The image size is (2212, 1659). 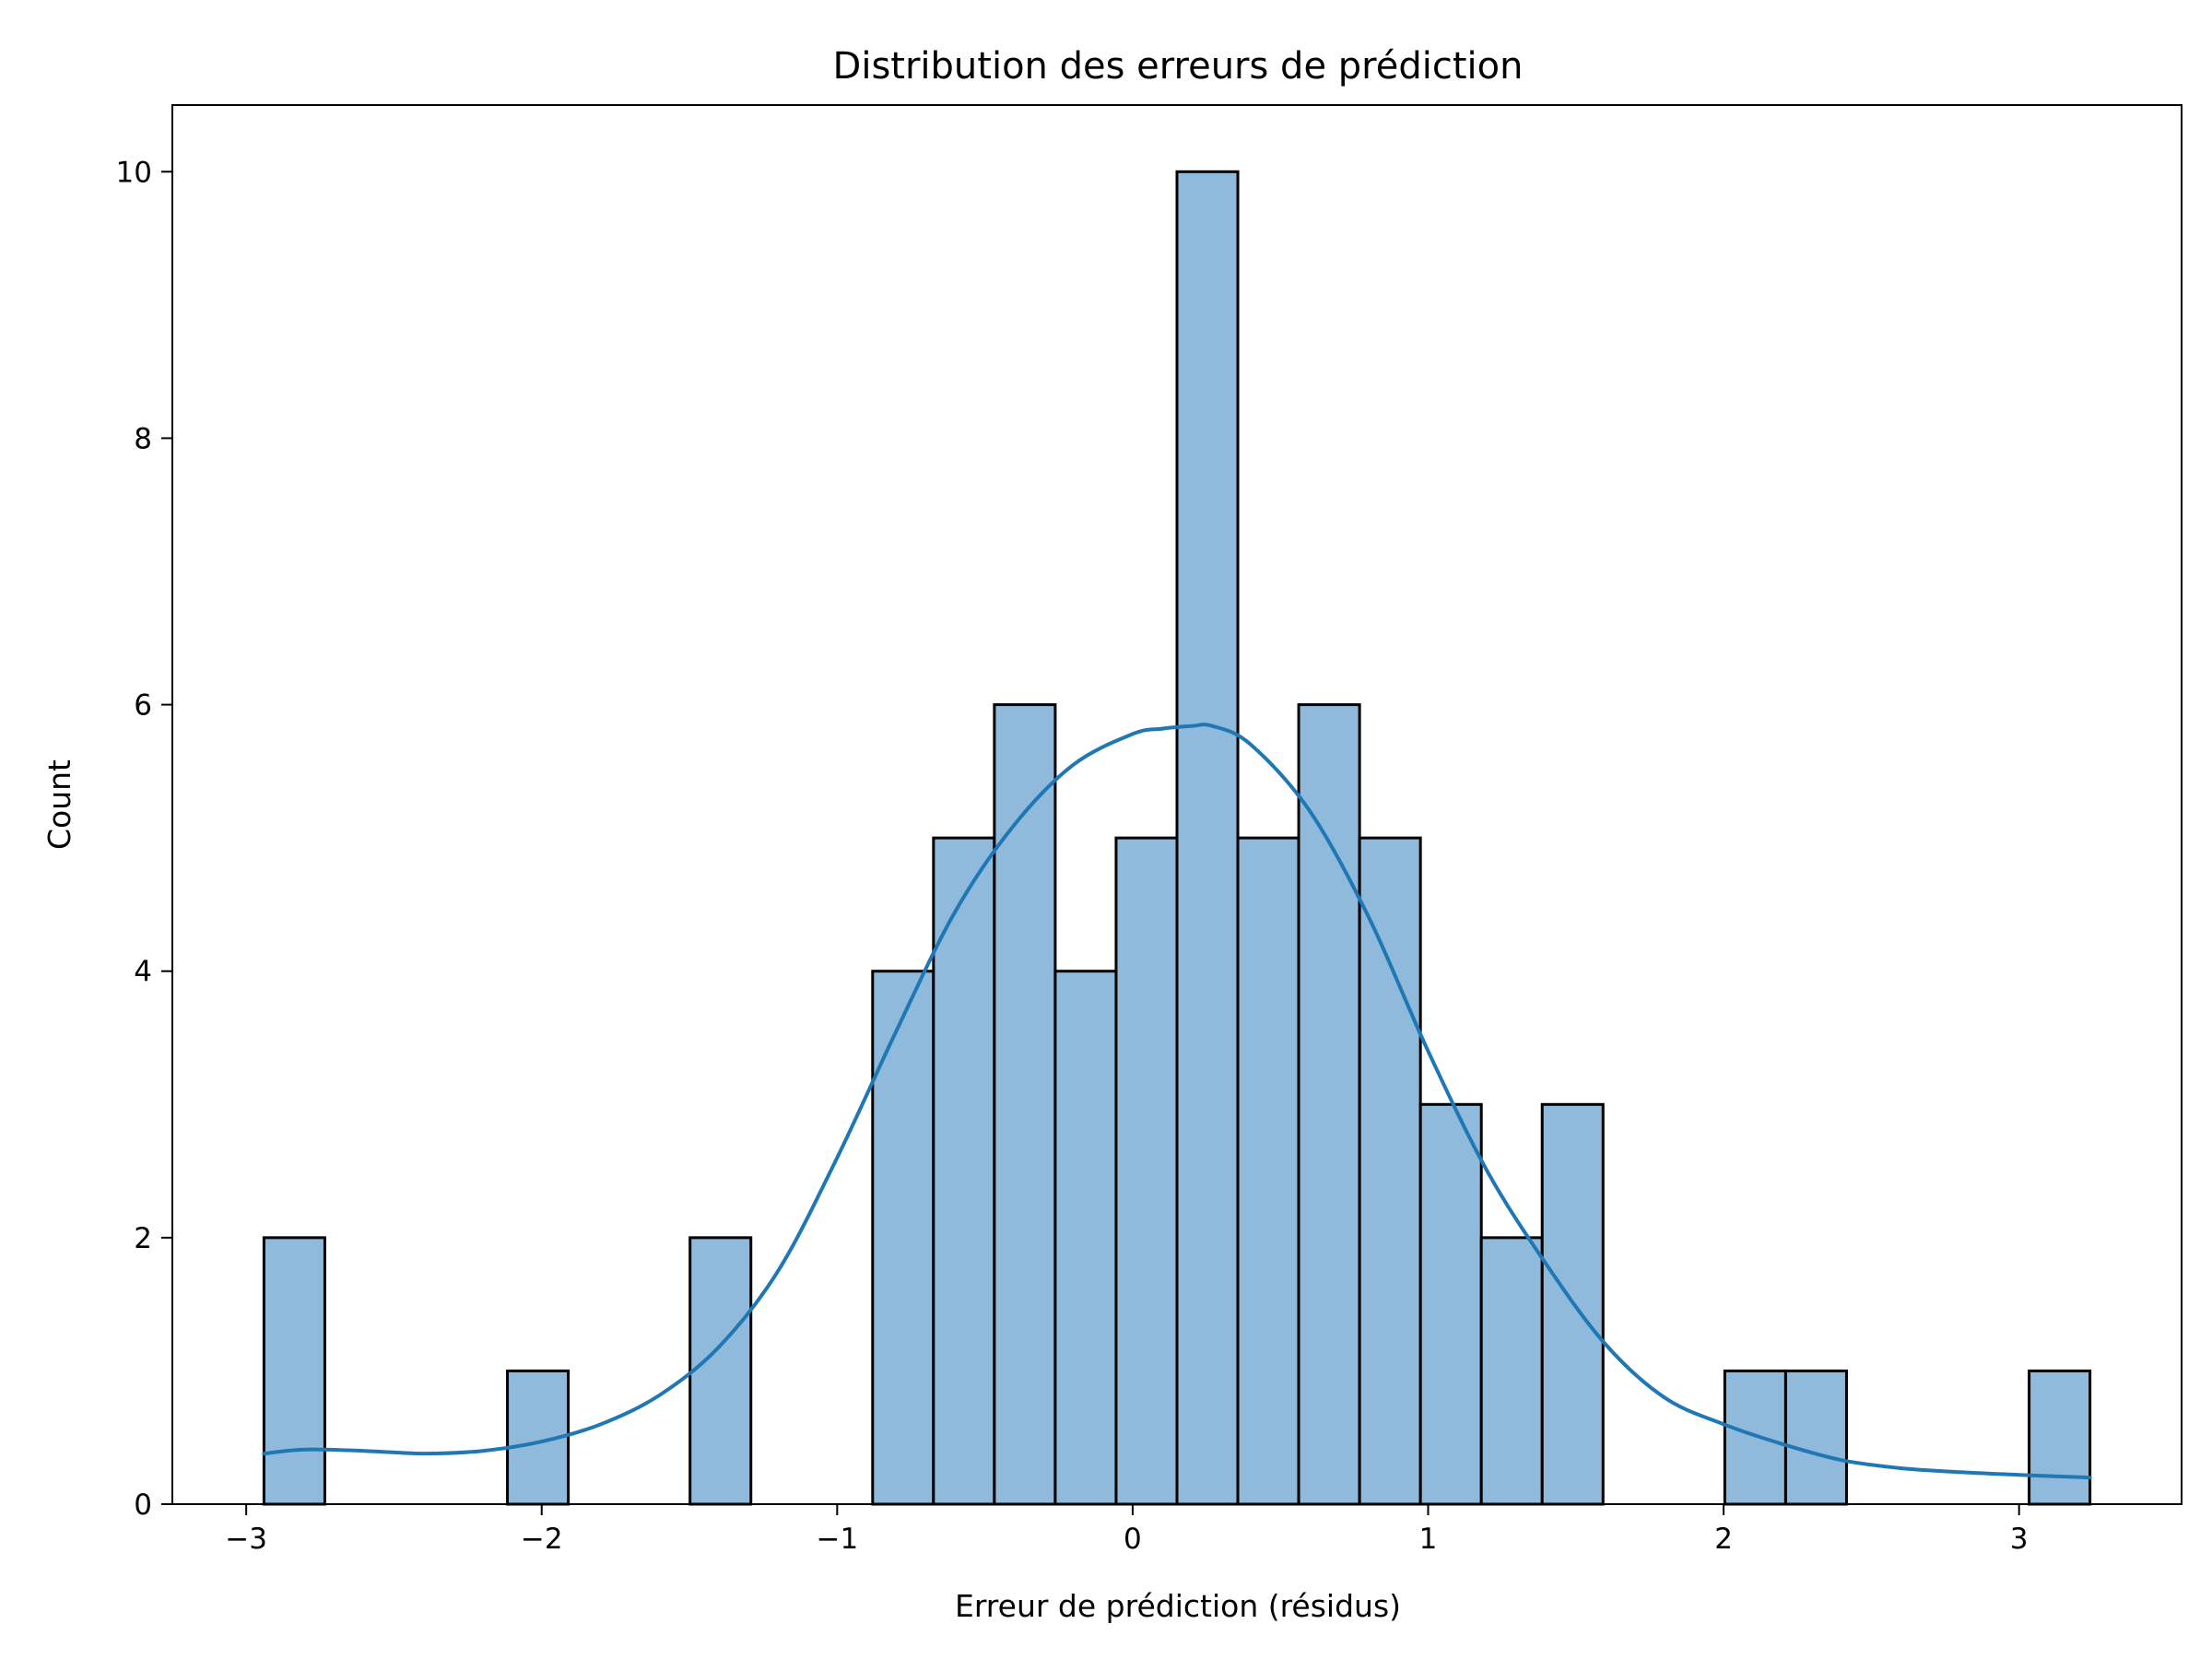 I want to click on x-axis-ticks: −3 −2 −1 0 1 2 3, so click(x=1127, y=1530).